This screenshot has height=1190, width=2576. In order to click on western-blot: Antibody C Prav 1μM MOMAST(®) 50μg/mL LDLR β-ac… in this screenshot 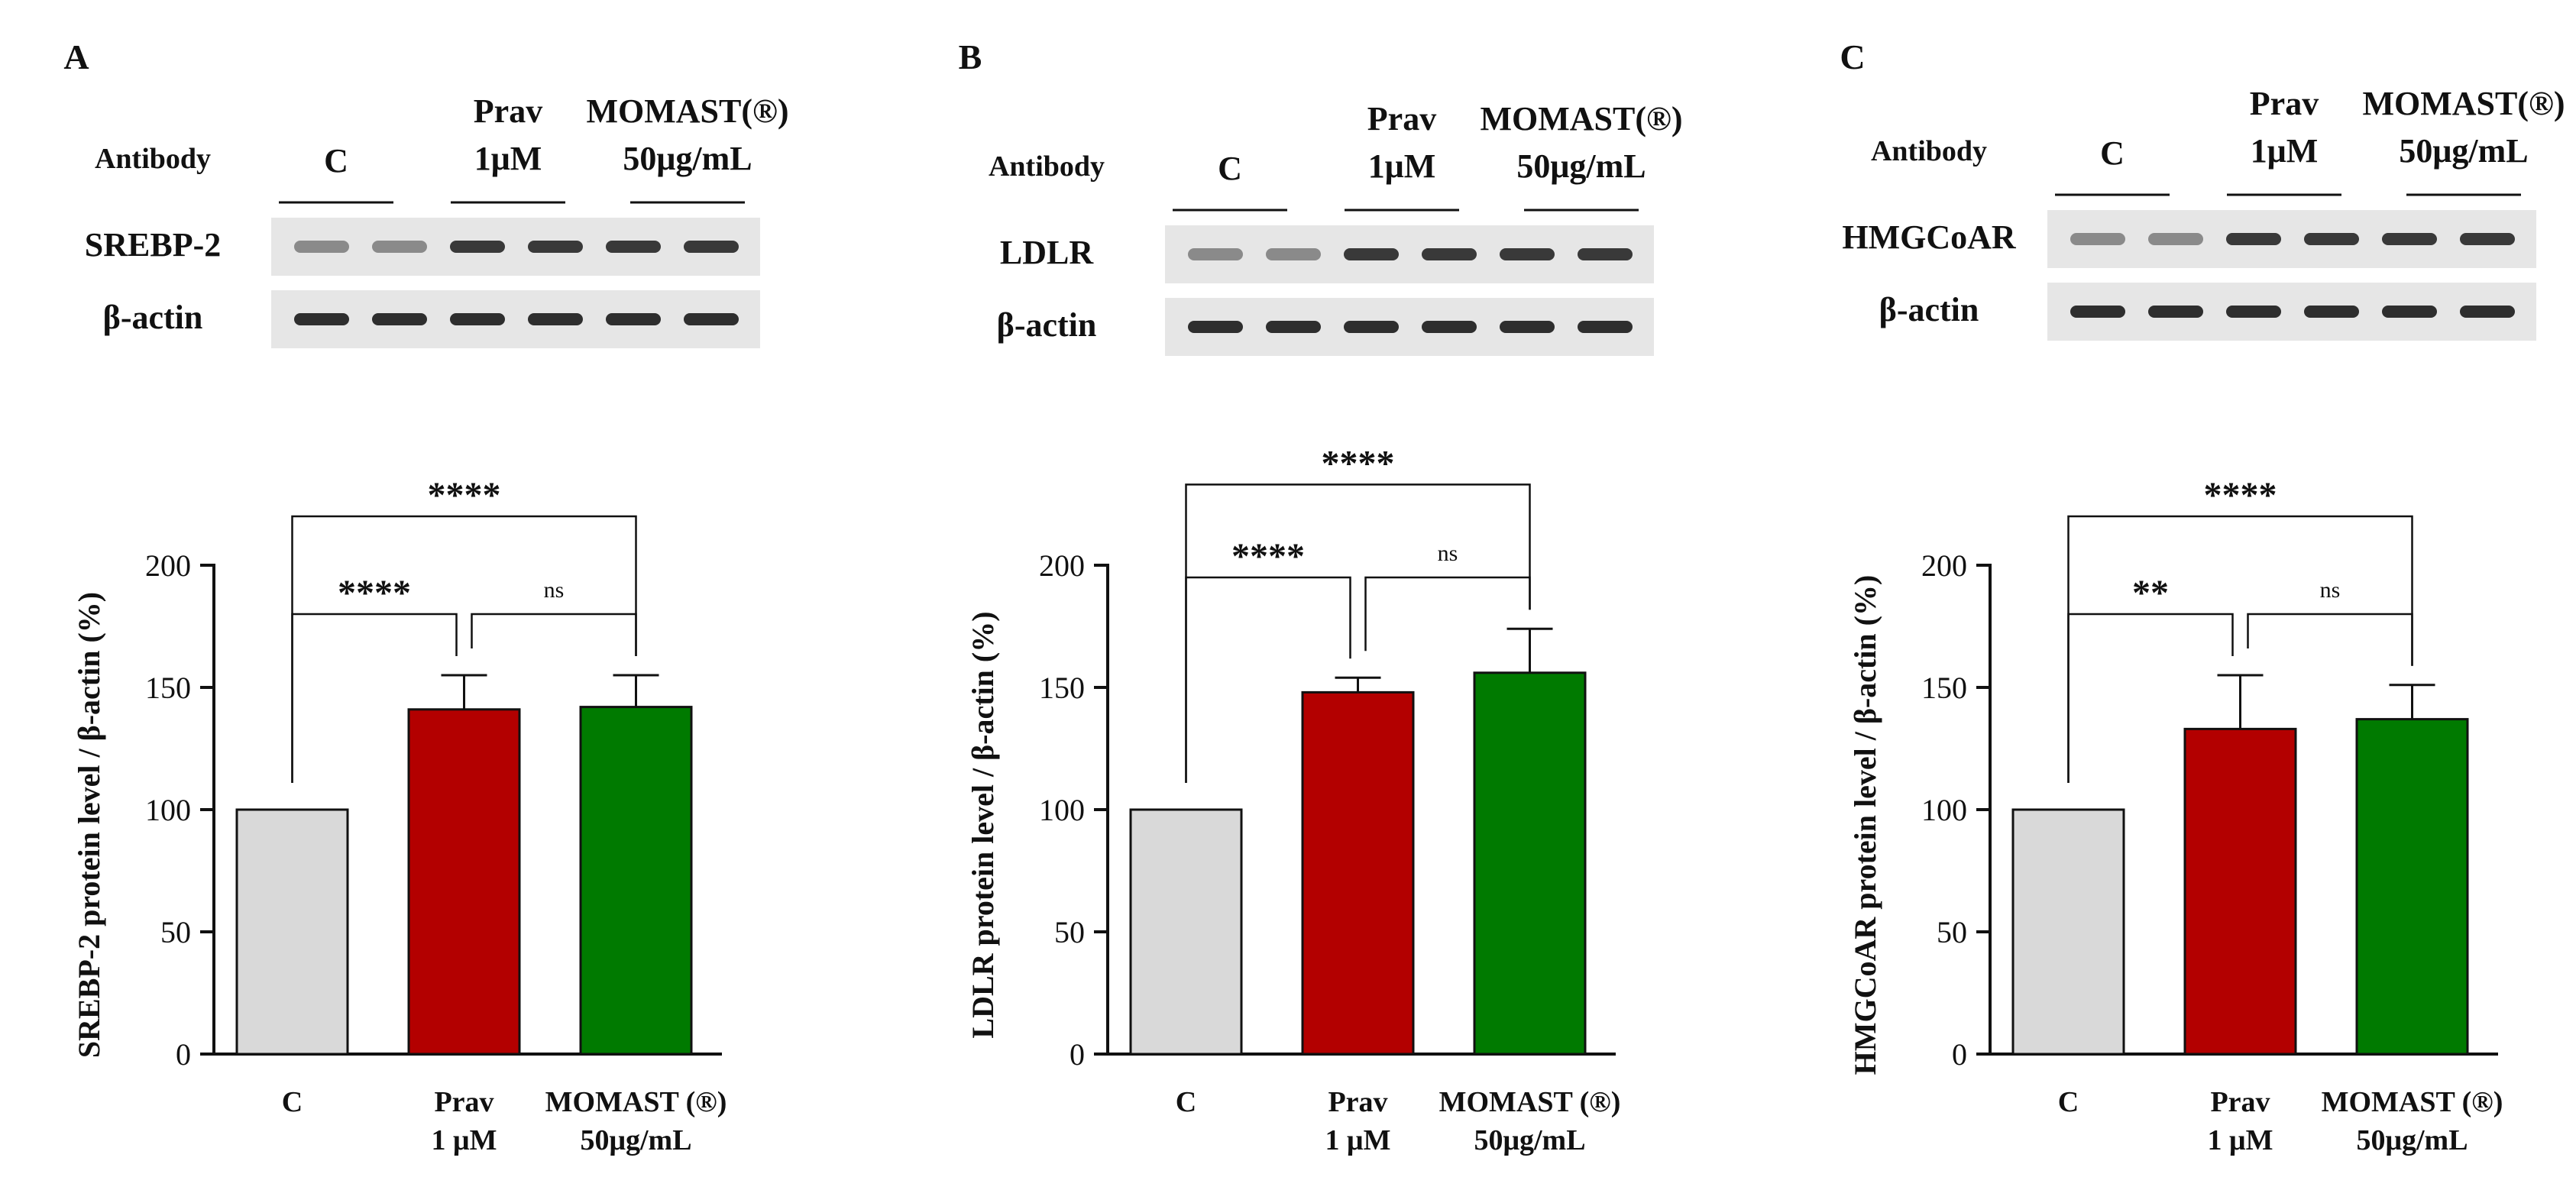, I will do `click(1336, 228)`.